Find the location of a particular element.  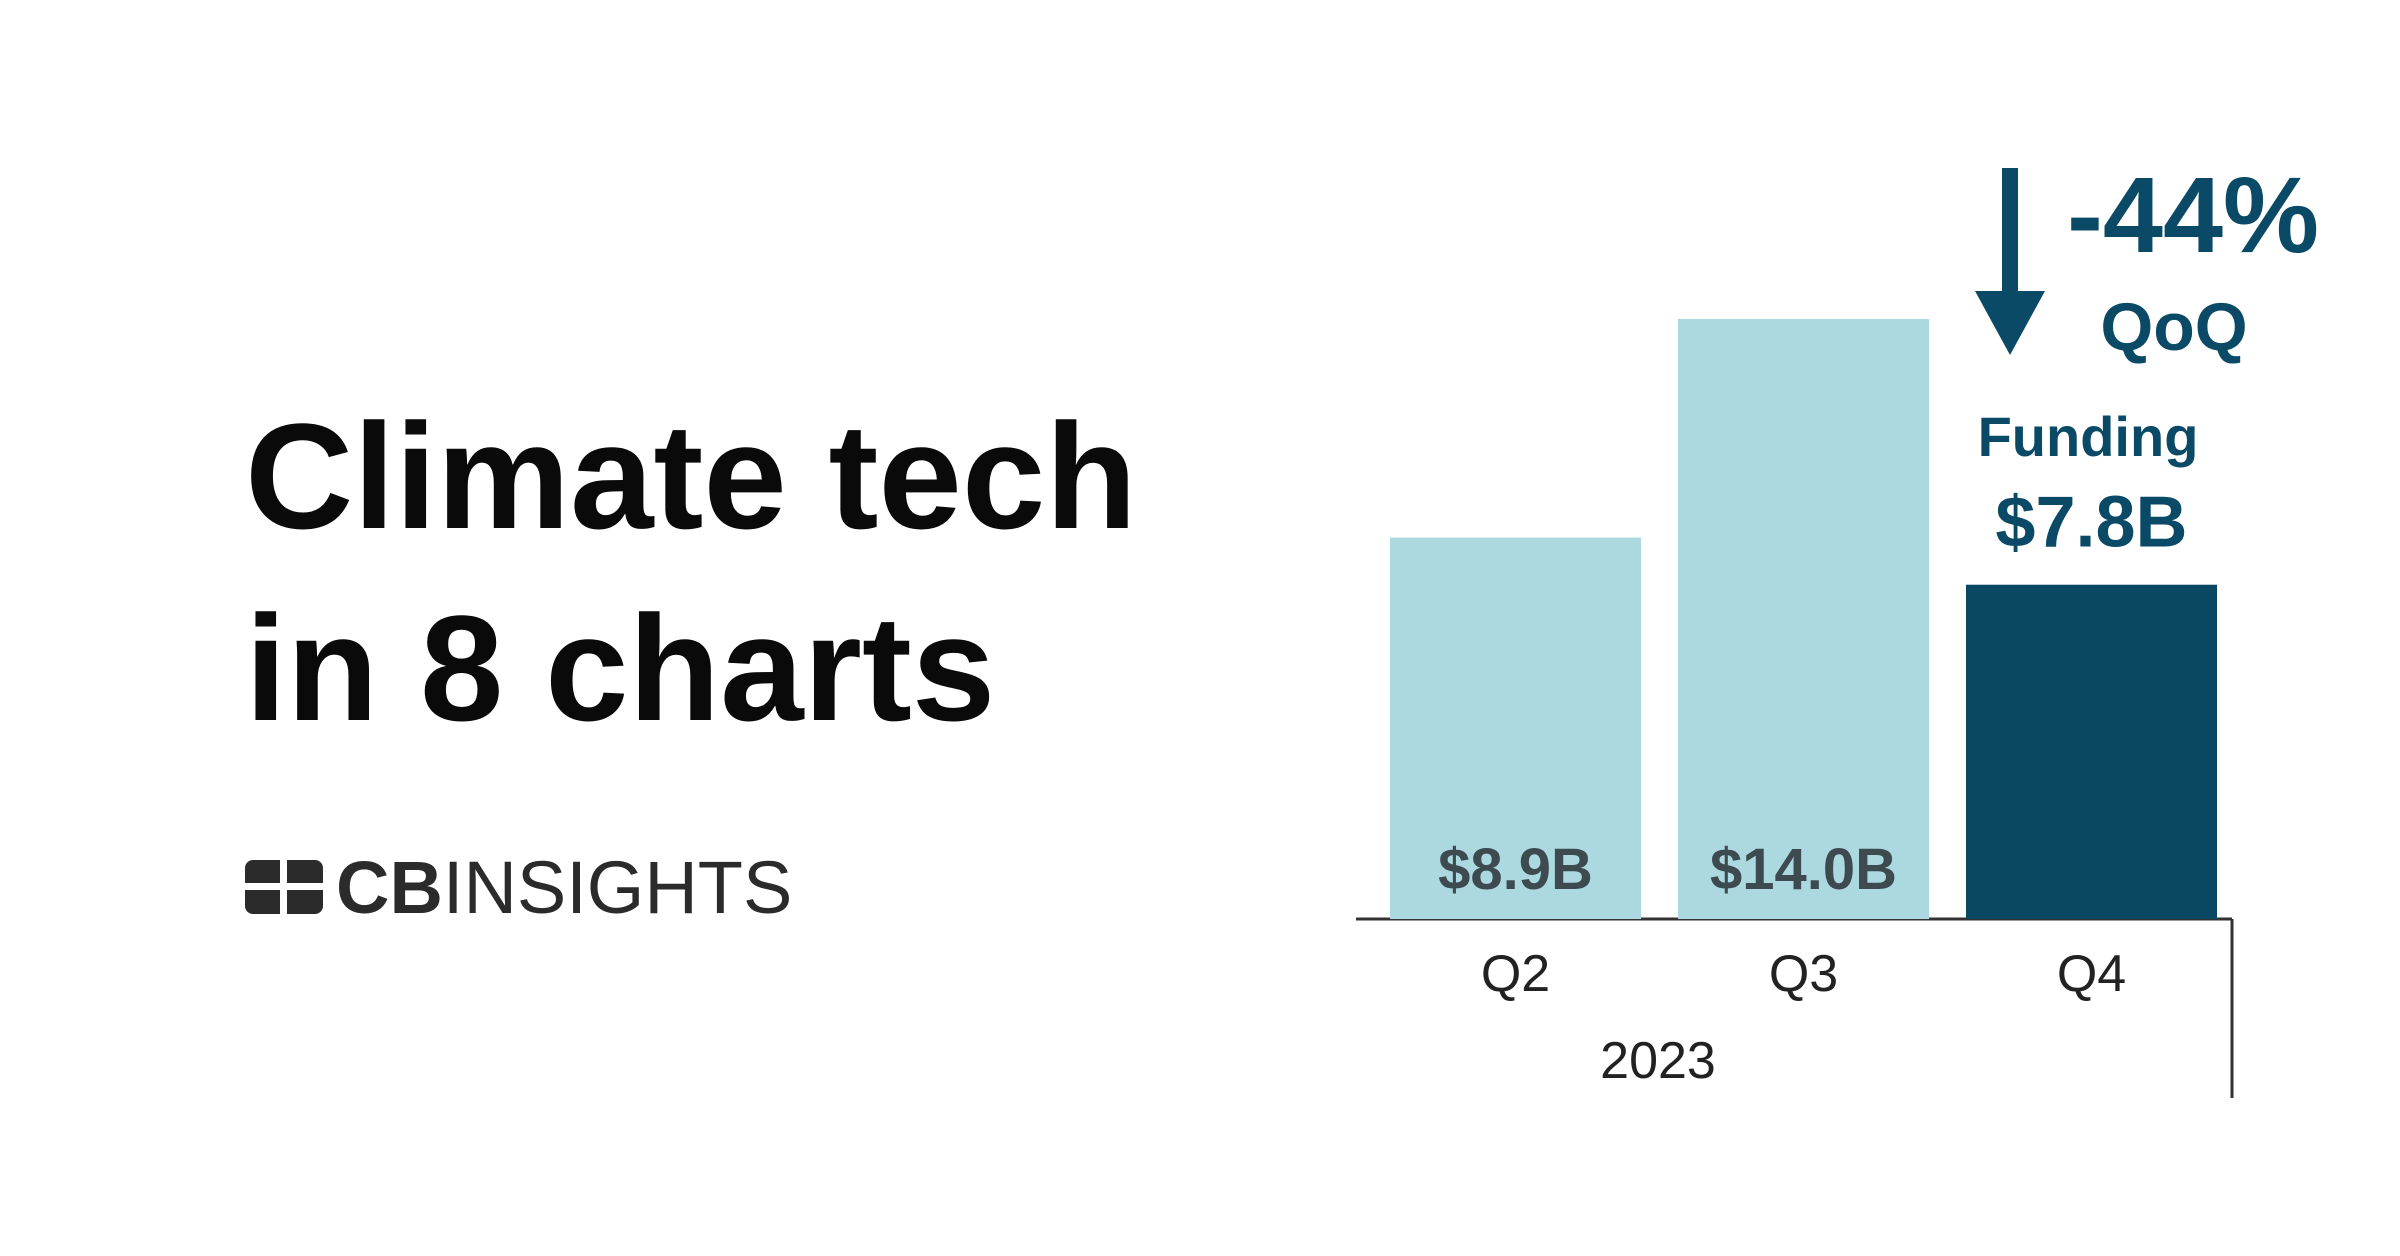

logo: CBINSIGHTS is located at coordinates (518, 887).